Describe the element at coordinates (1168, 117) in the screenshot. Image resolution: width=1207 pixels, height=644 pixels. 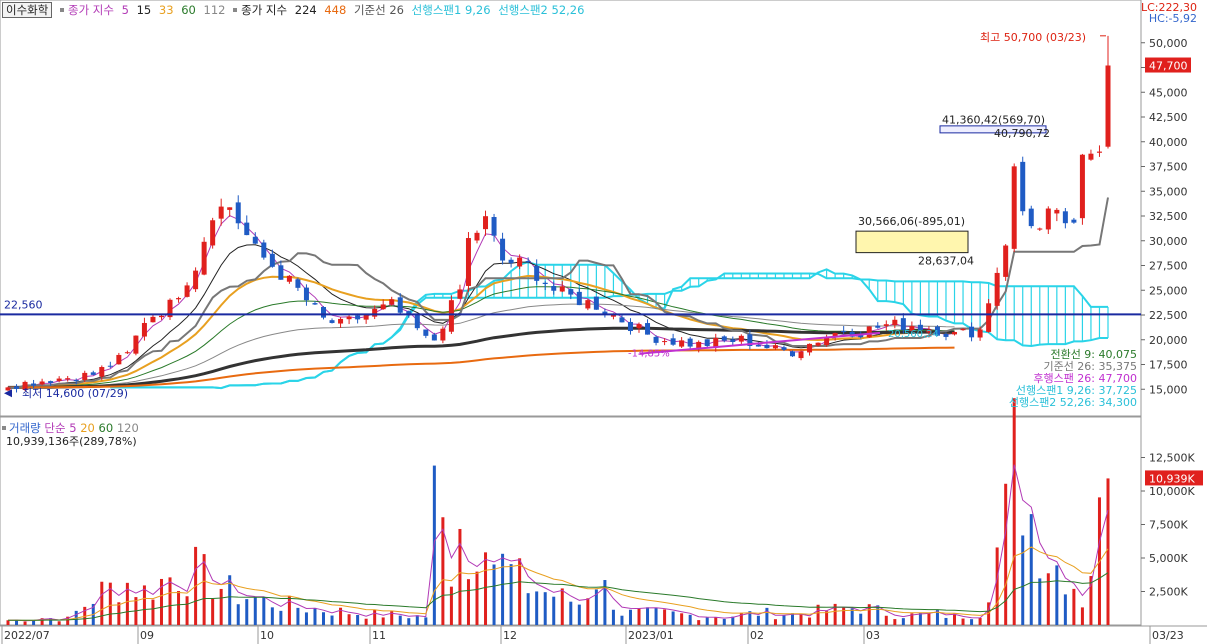
I see `price-tick-label: 42,500` at that location.